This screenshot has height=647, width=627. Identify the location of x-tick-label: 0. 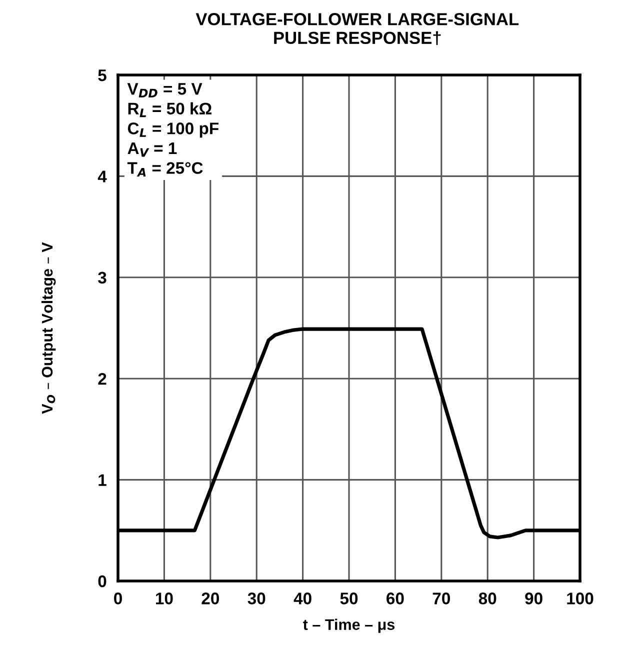
(118, 598).